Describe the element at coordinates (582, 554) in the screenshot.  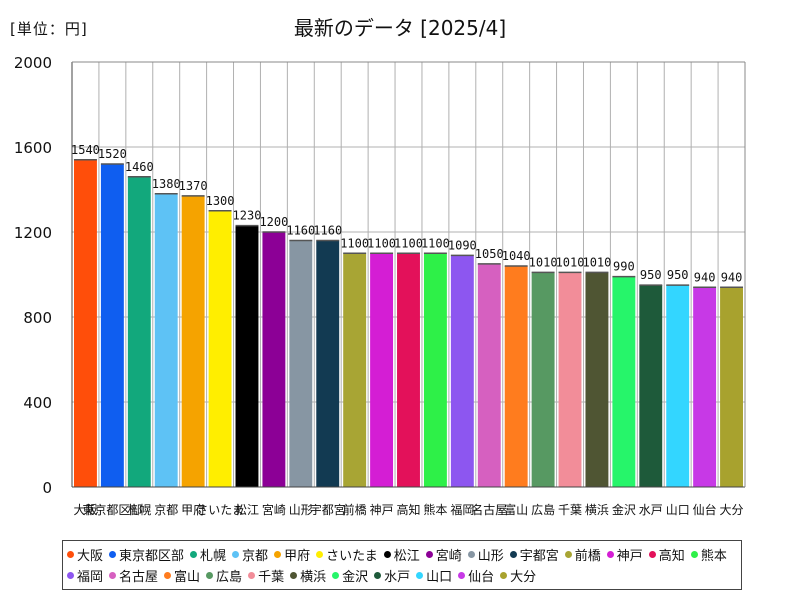
I see `legend-item: 前橋` at that location.